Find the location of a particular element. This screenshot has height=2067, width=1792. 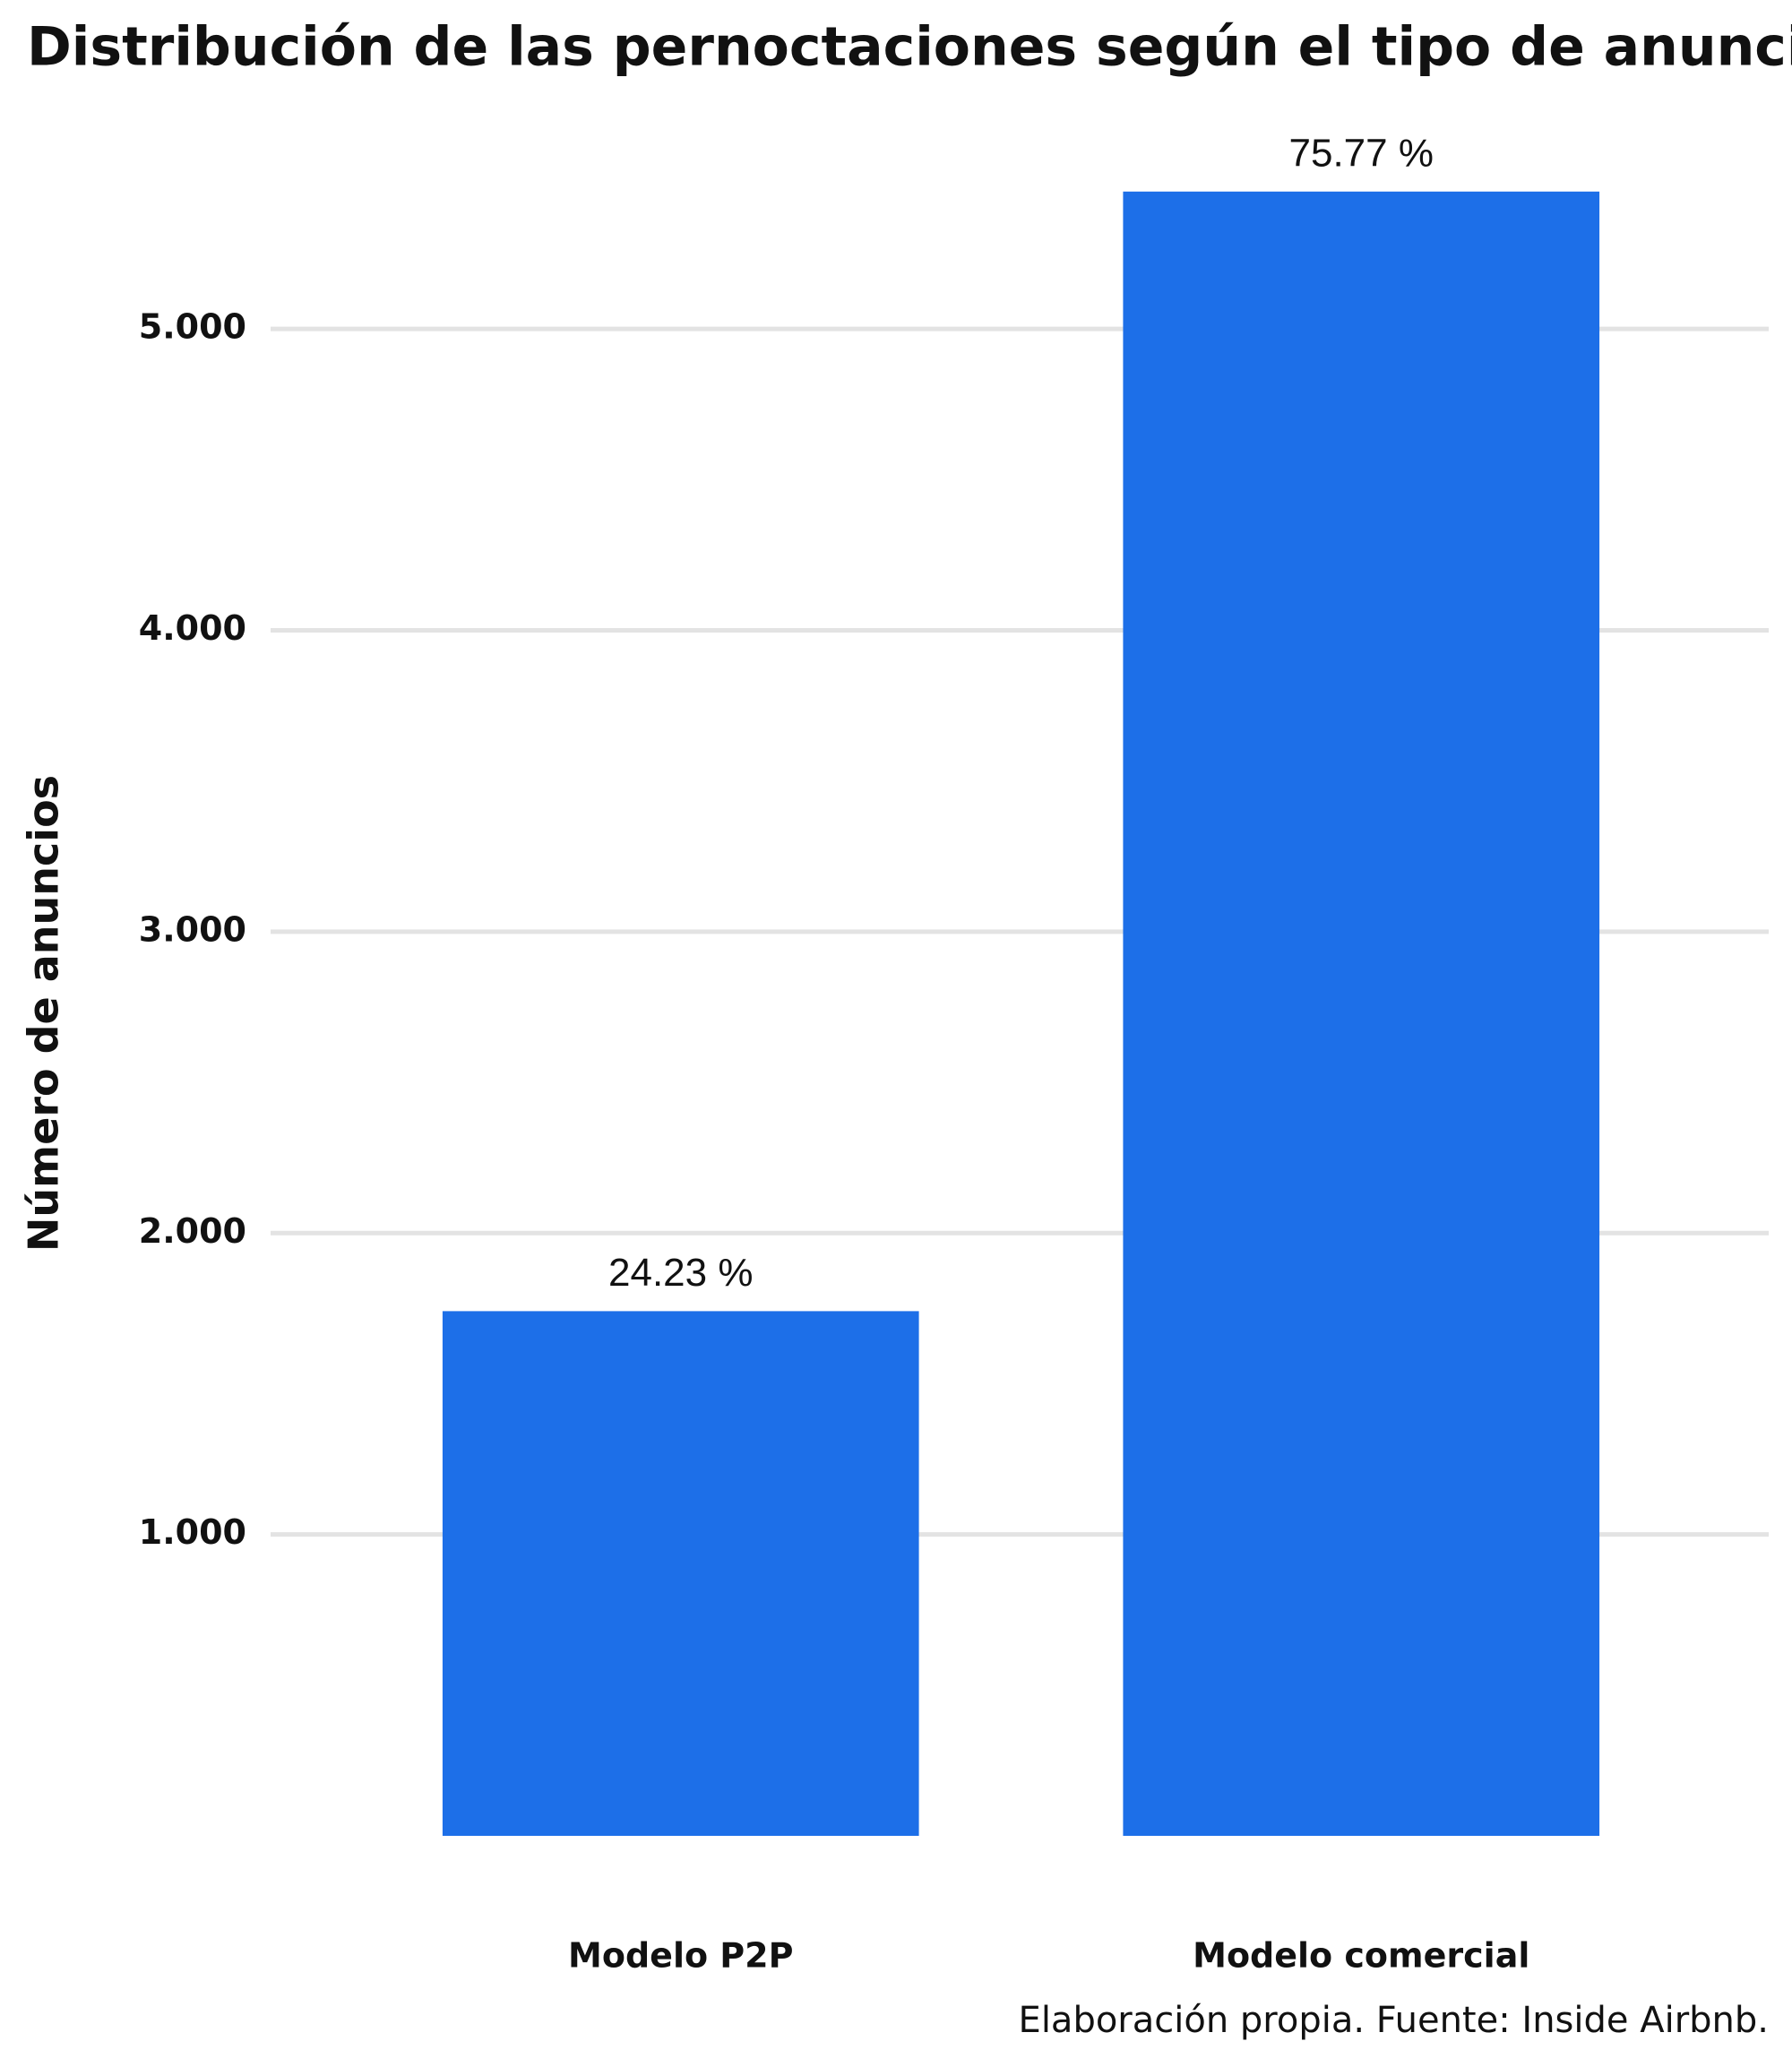

share-label: 75.77 % is located at coordinates (1361, 153).